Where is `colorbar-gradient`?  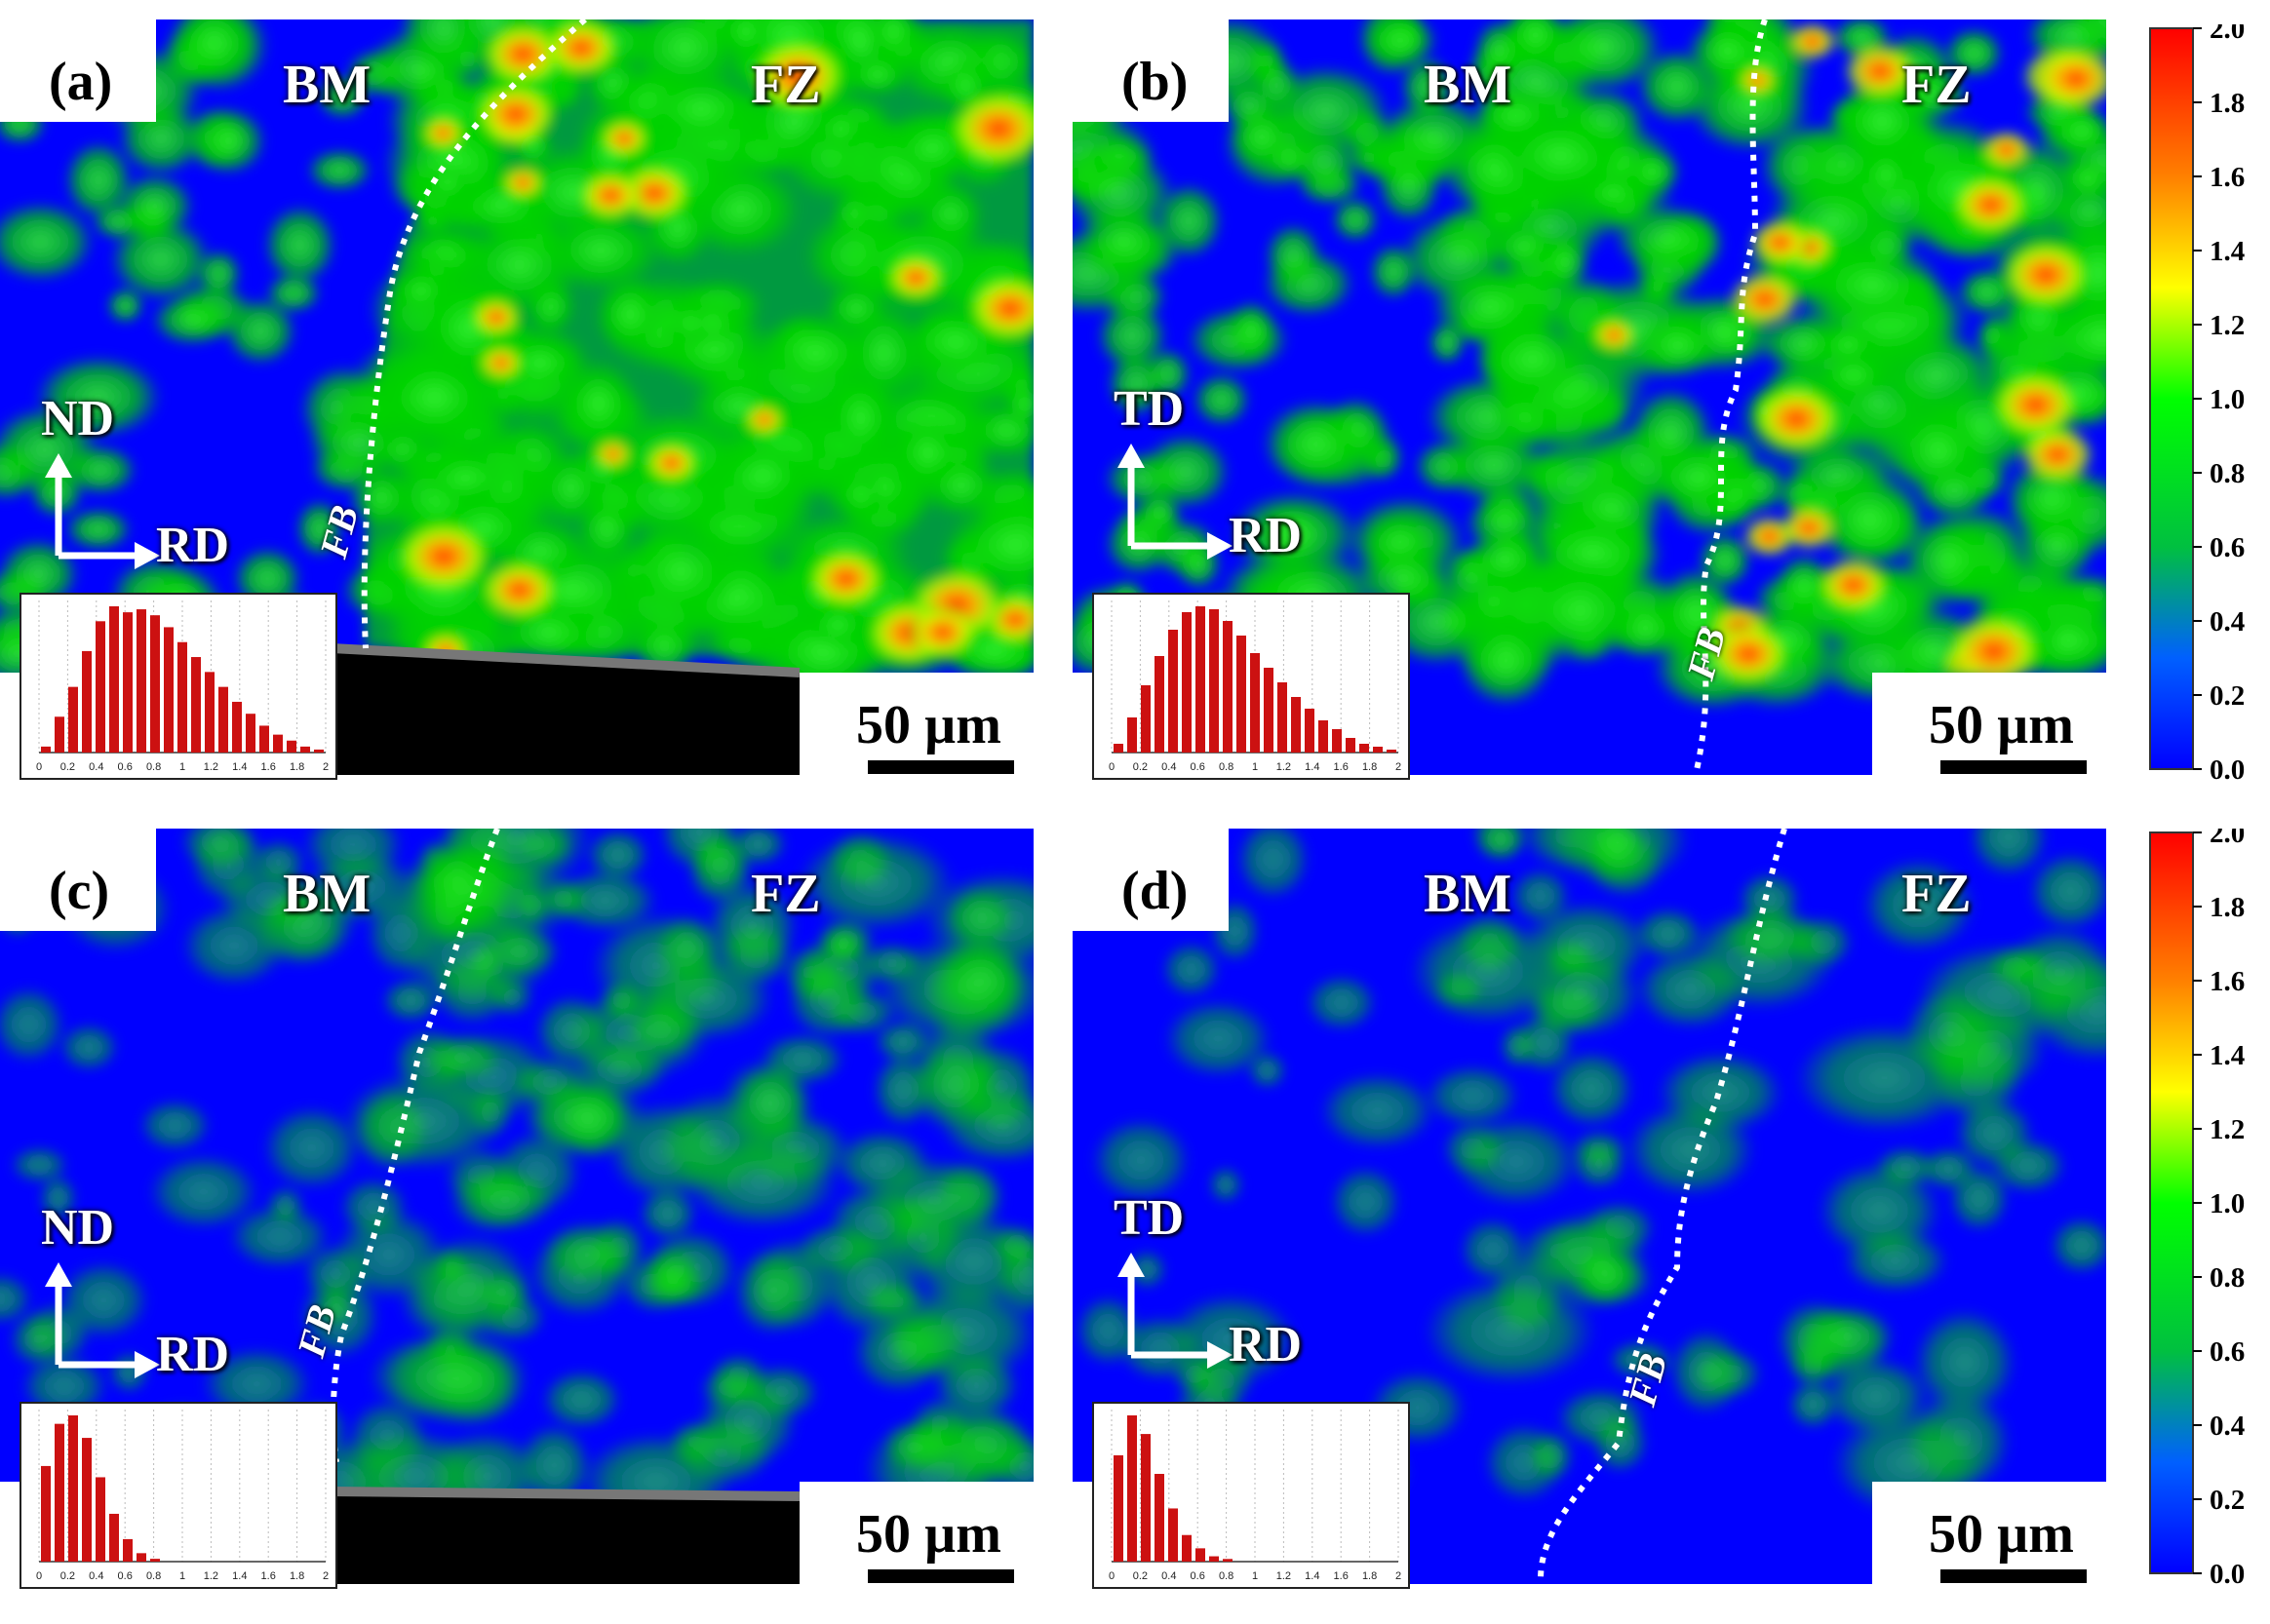 colorbar-gradient is located at coordinates (2171, 399).